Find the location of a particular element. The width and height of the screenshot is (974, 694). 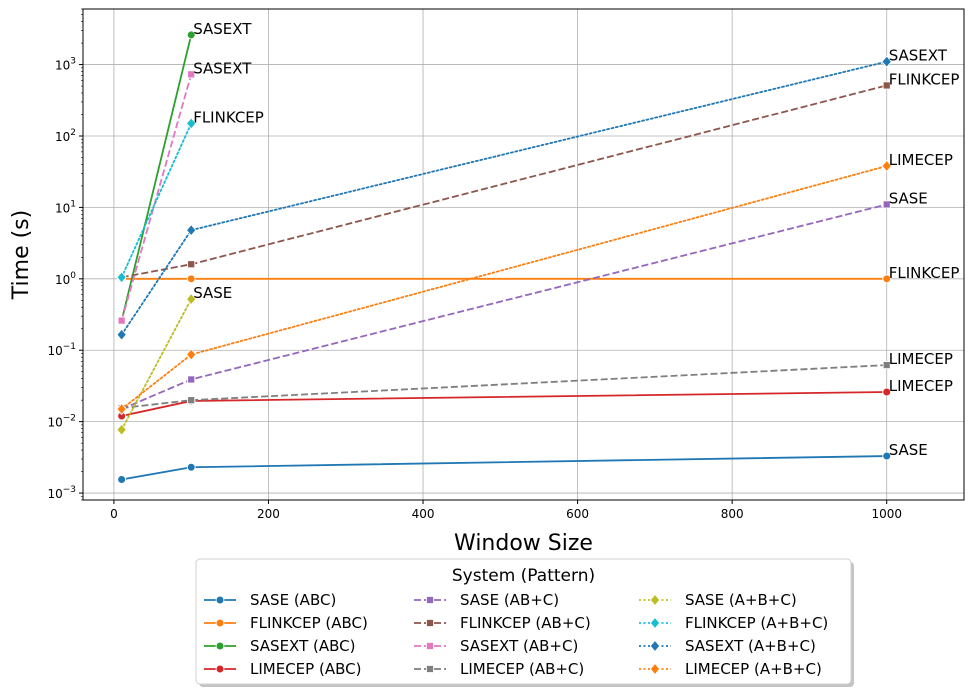

y-tick-exponent: 0 is located at coordinates (73, 276).